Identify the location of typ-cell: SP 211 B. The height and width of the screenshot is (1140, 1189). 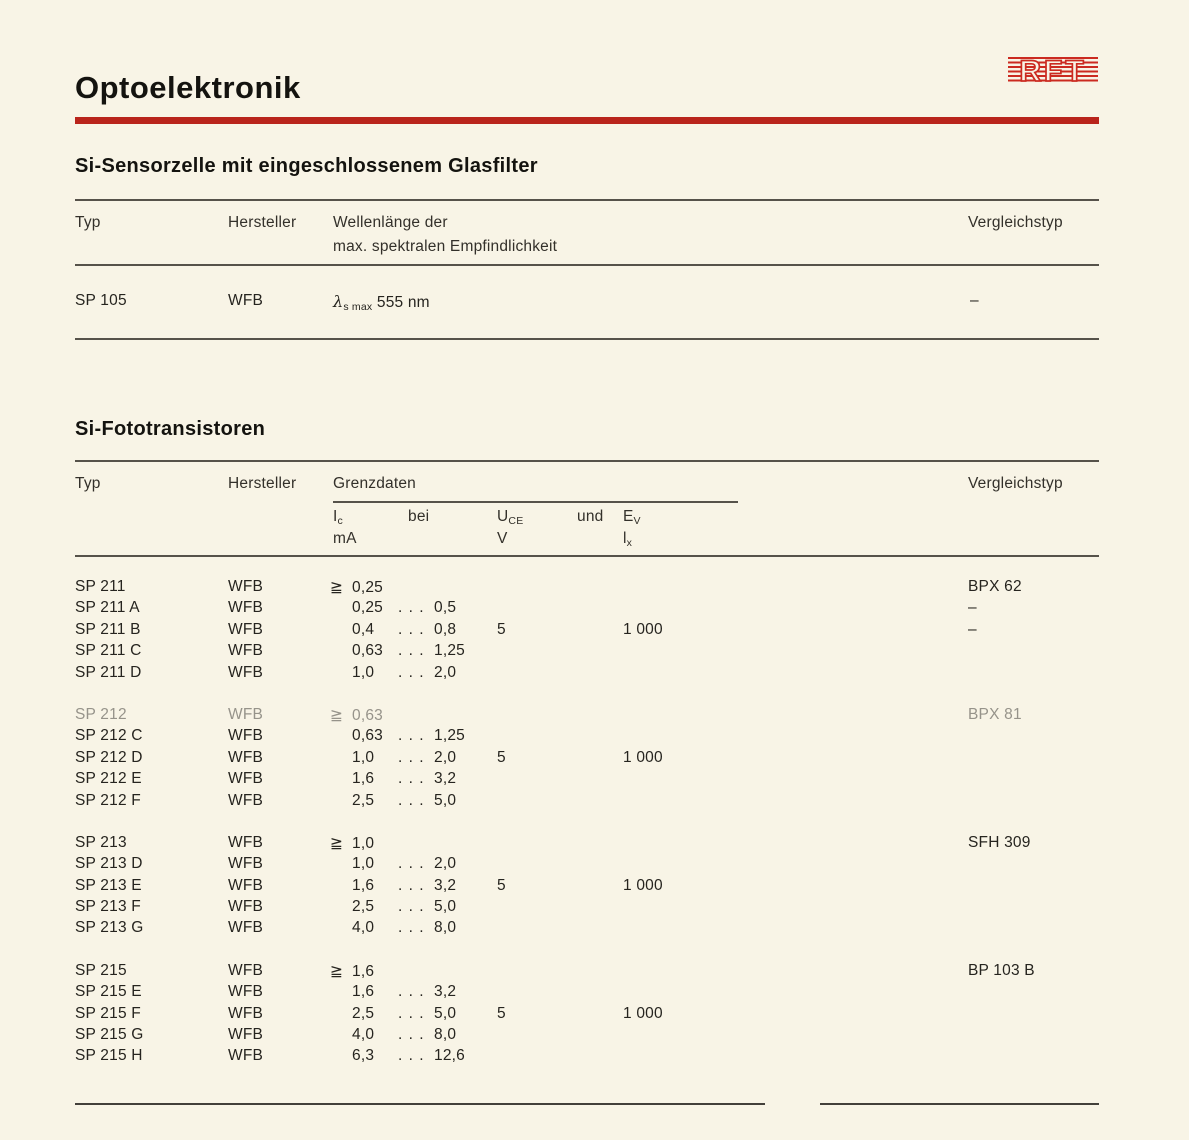
(108, 629).